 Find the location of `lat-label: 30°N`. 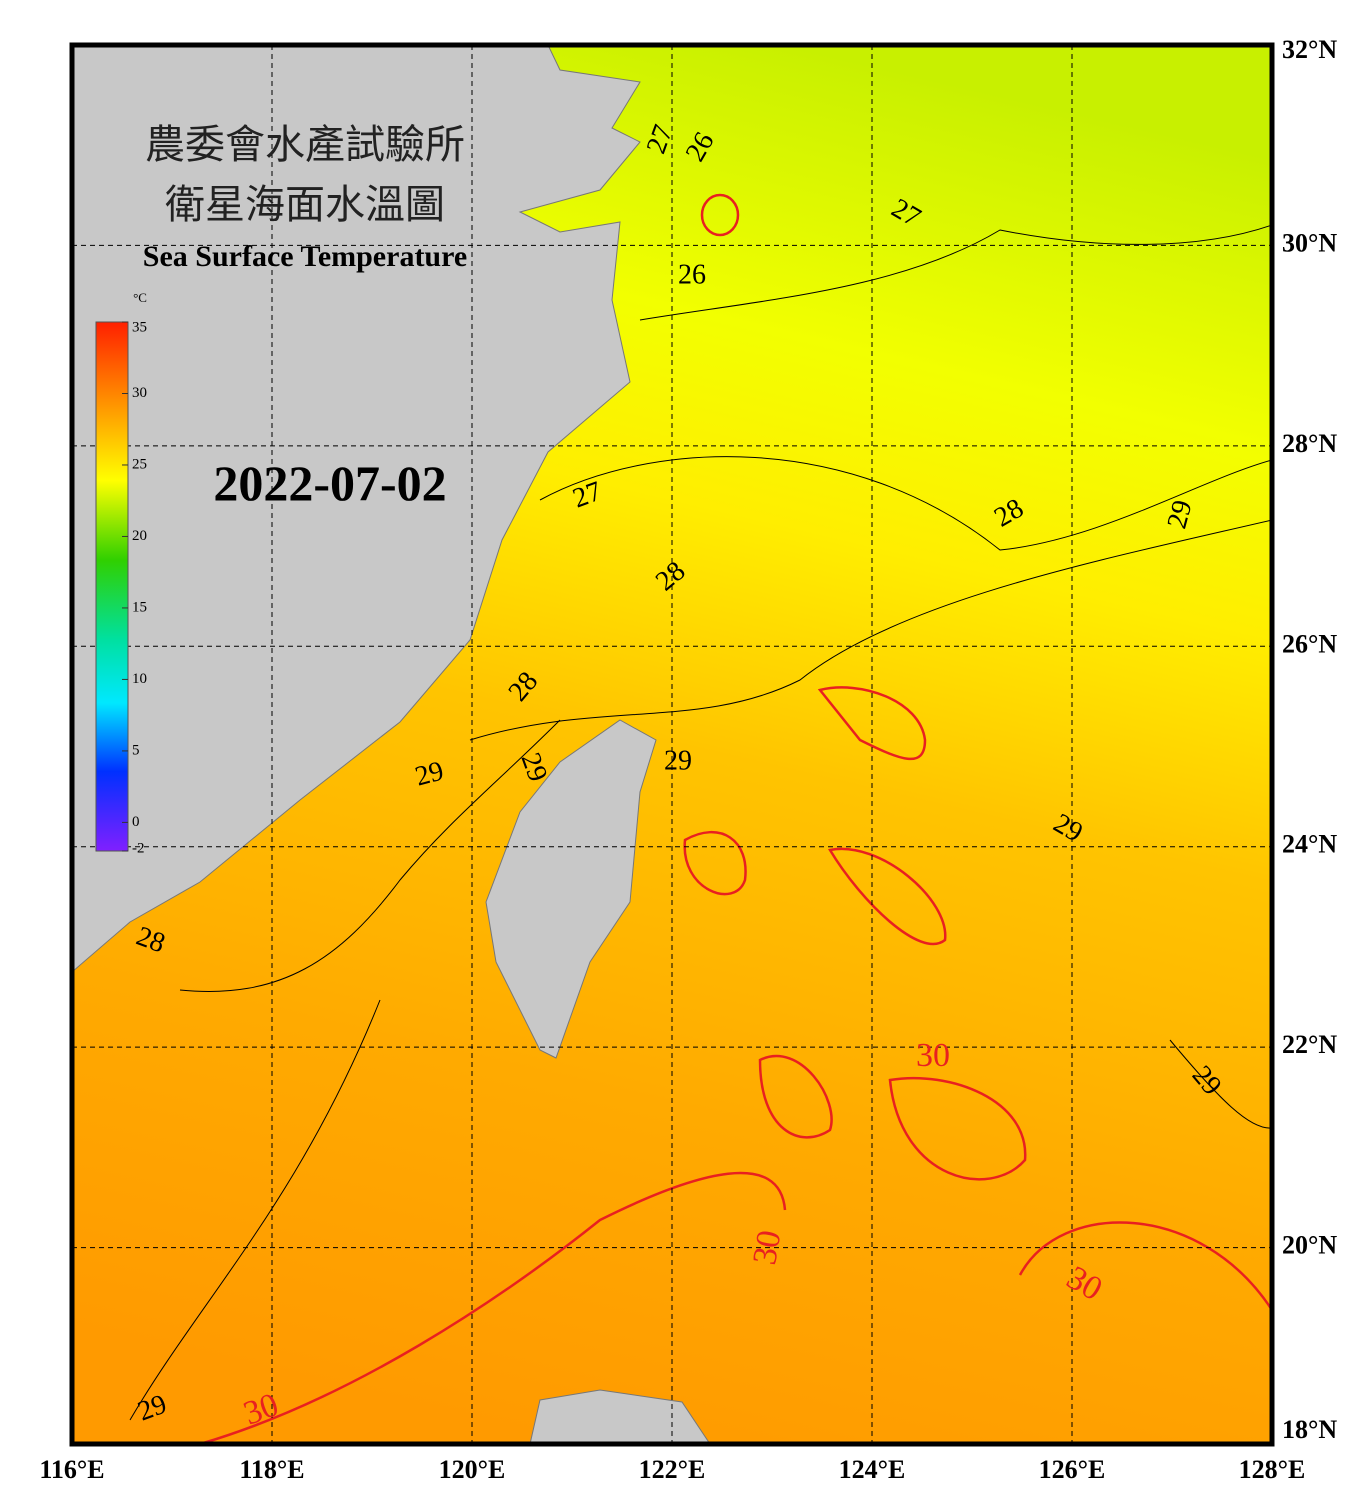

lat-label: 30°N is located at coordinates (1309, 242).